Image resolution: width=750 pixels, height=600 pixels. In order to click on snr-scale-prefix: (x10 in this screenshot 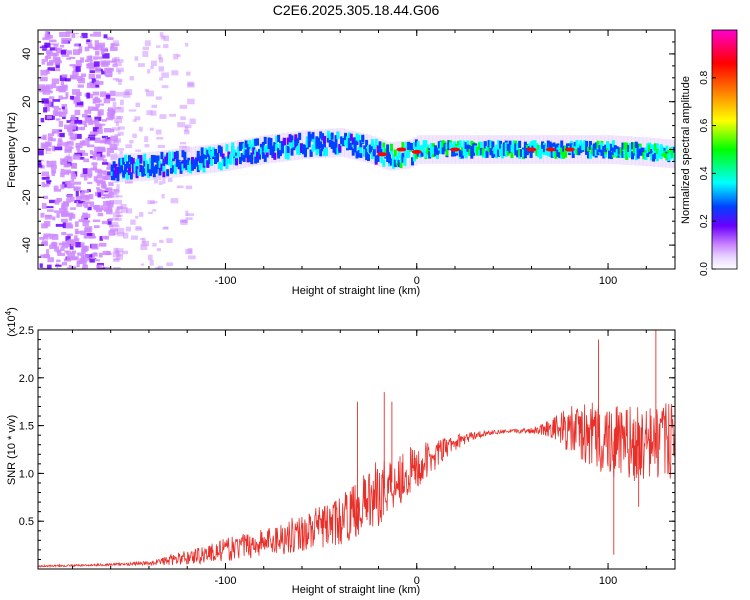, I will do `click(12, 325)`.